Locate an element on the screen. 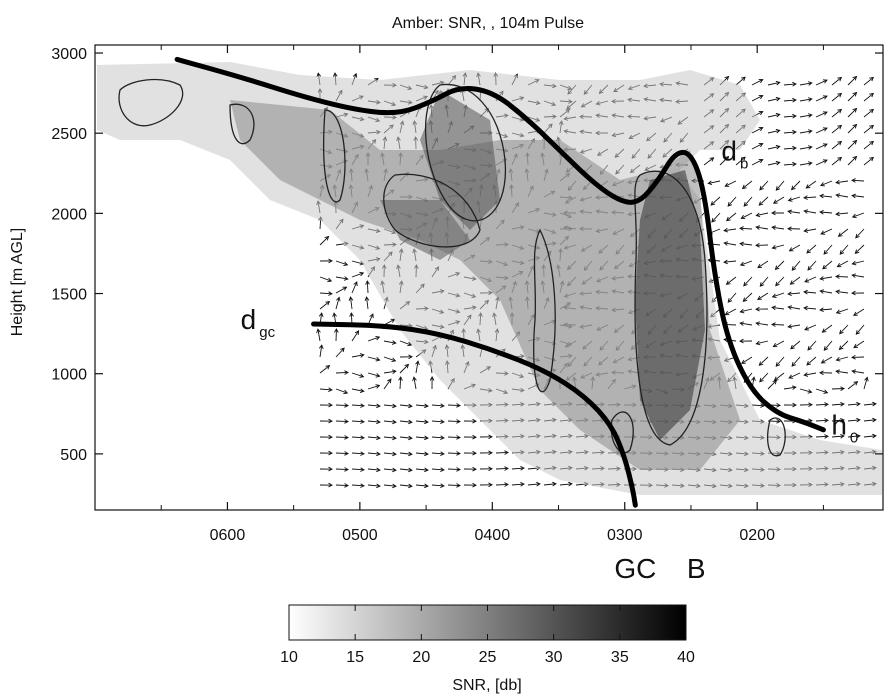  boundary-label-main: d is located at coordinates (729, 150).